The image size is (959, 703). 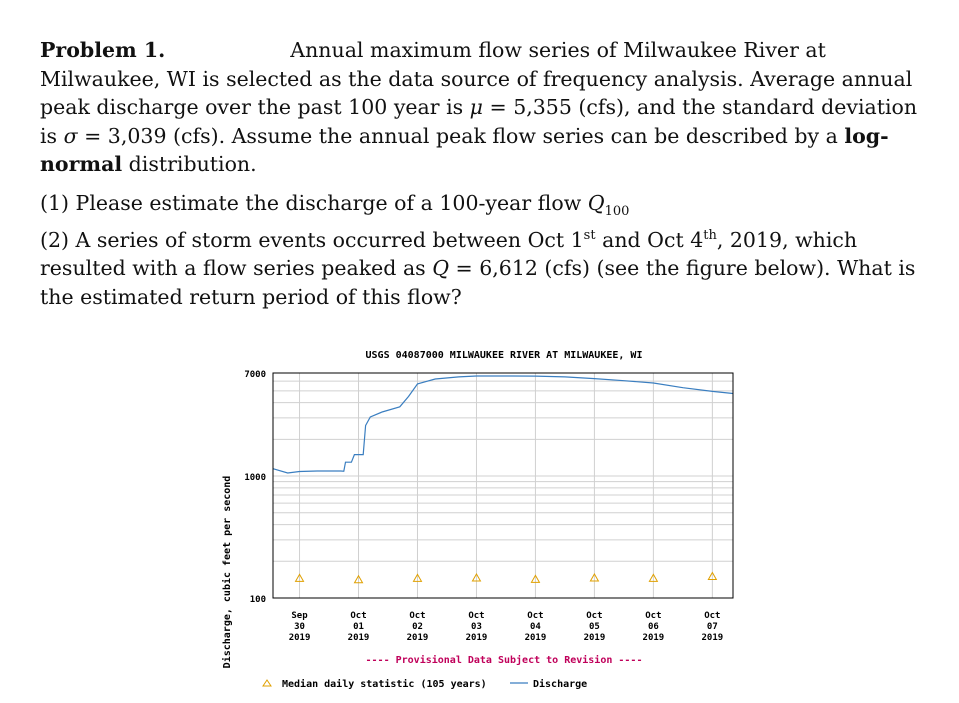 What do you see at coordinates (299, 627) in the screenshot?
I see `x-tick-label: 30` at bounding box center [299, 627].